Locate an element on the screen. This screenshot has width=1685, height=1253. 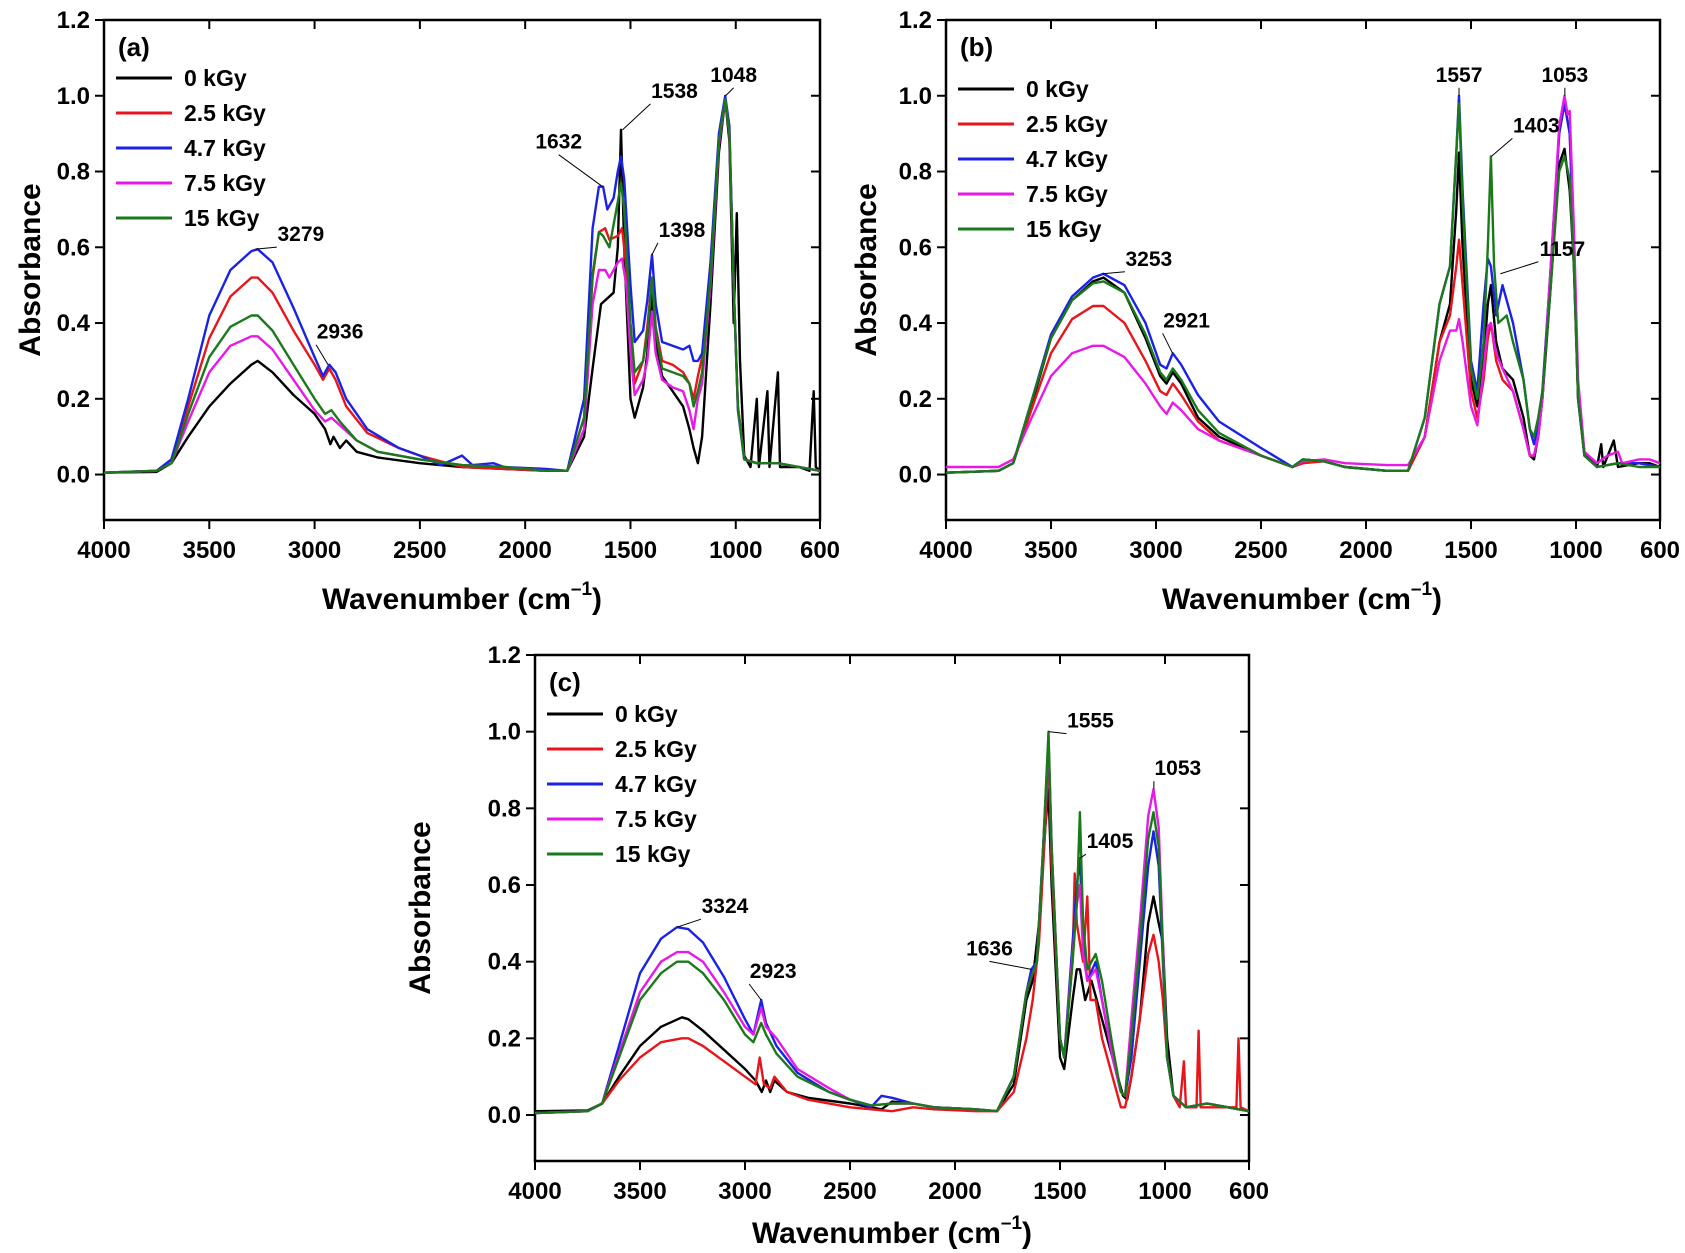
peak-label: 3324 is located at coordinates (725, 906).